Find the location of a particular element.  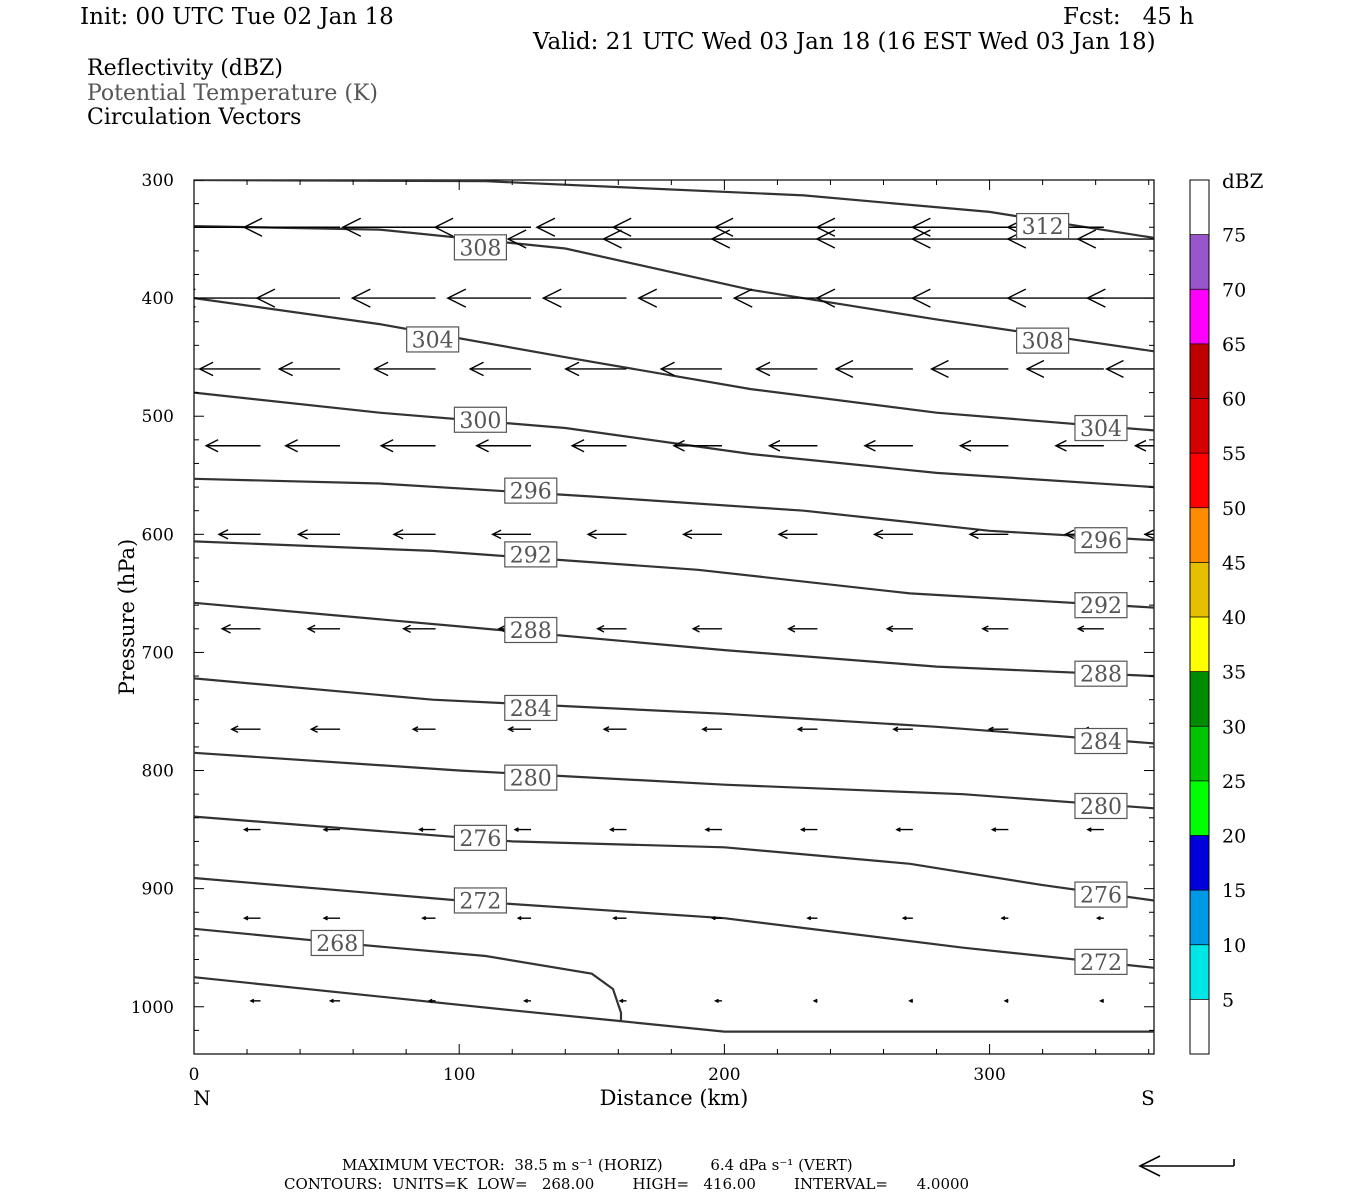

contour-label-300: 300 is located at coordinates (480, 421).